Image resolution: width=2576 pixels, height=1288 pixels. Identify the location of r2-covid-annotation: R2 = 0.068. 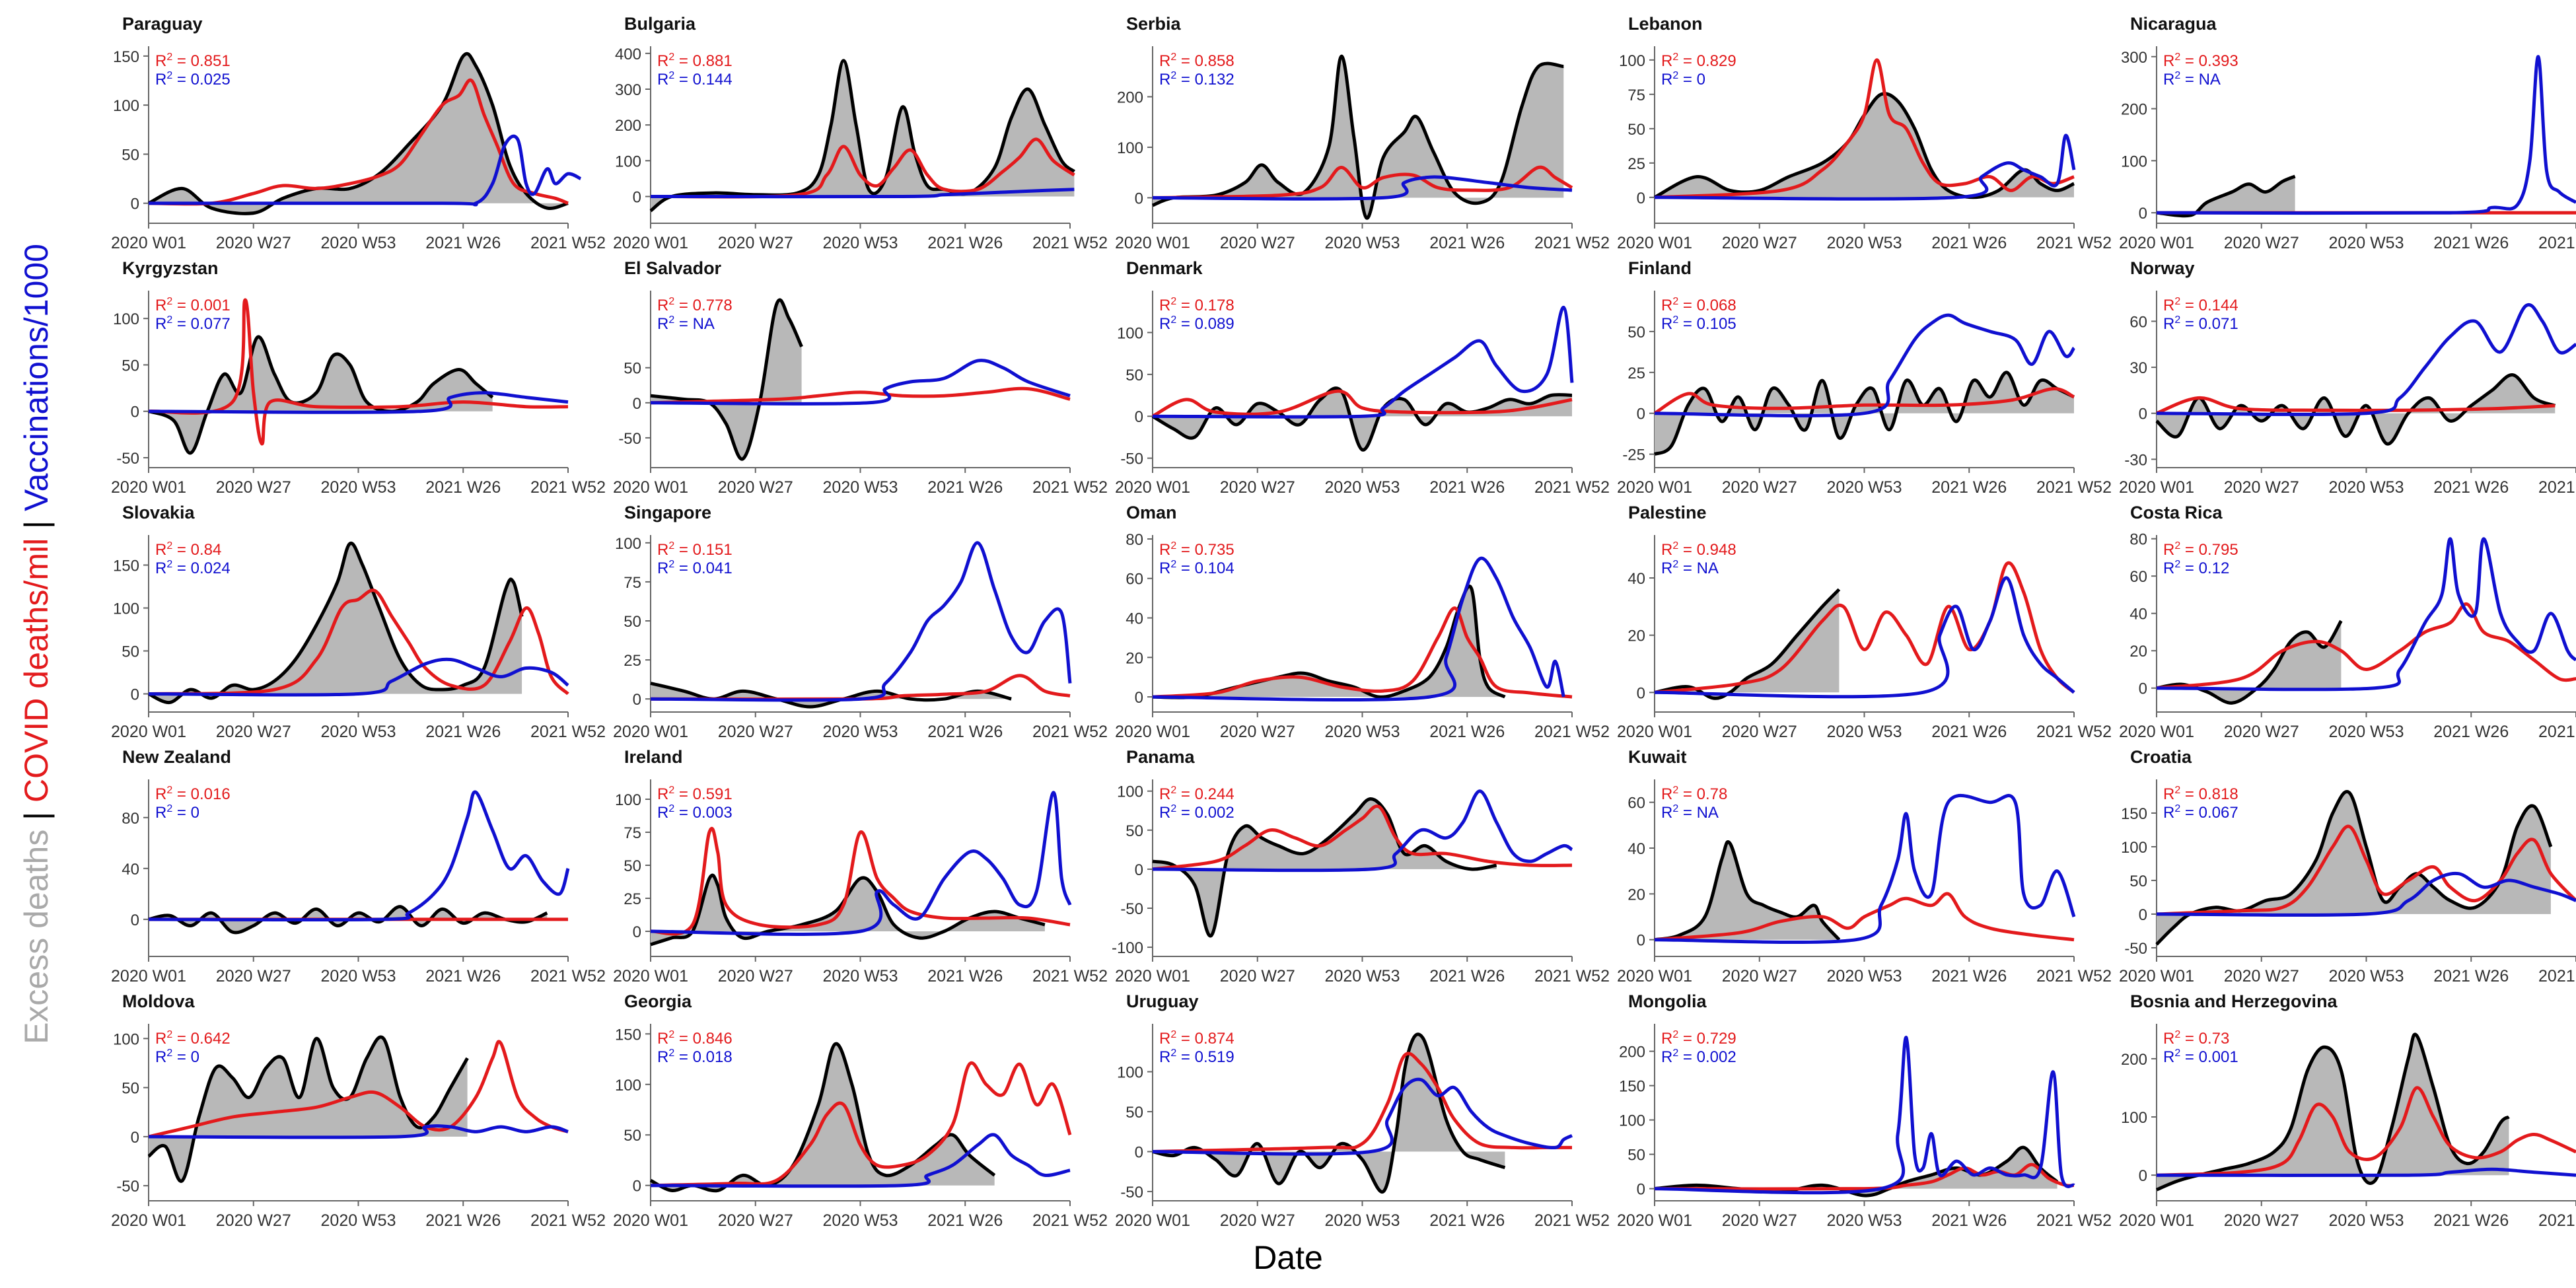
(1699, 305).